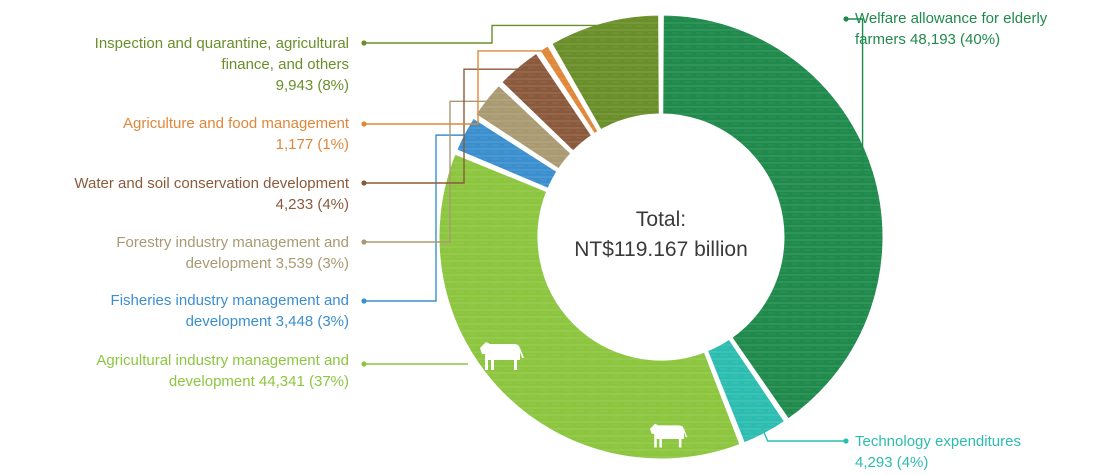 Image resolution: width=1099 pixels, height=475 pixels. I want to click on slice-label-water-line2: 4,233 (4%), so click(312, 204).